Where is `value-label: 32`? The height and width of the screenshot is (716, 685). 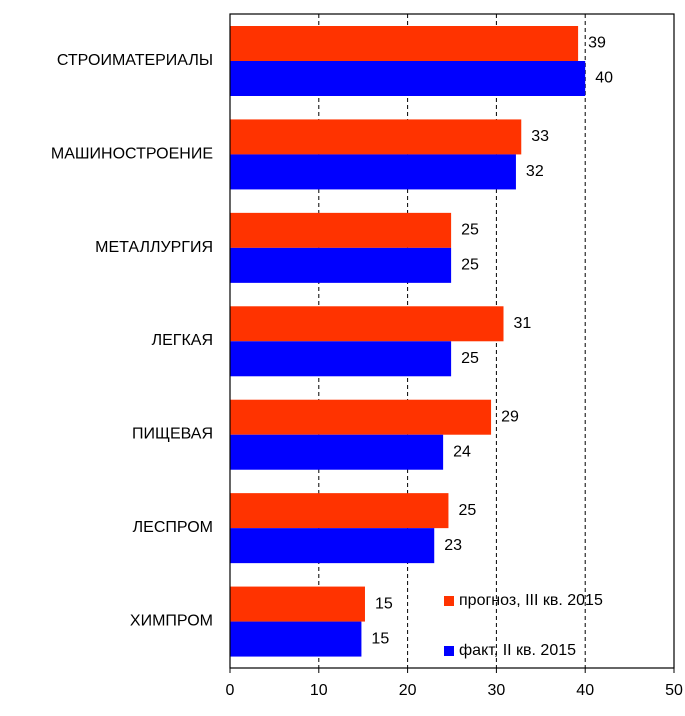
value-label: 32 is located at coordinates (535, 171).